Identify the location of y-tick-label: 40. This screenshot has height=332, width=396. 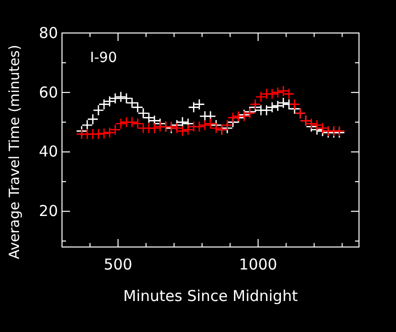
(48, 151).